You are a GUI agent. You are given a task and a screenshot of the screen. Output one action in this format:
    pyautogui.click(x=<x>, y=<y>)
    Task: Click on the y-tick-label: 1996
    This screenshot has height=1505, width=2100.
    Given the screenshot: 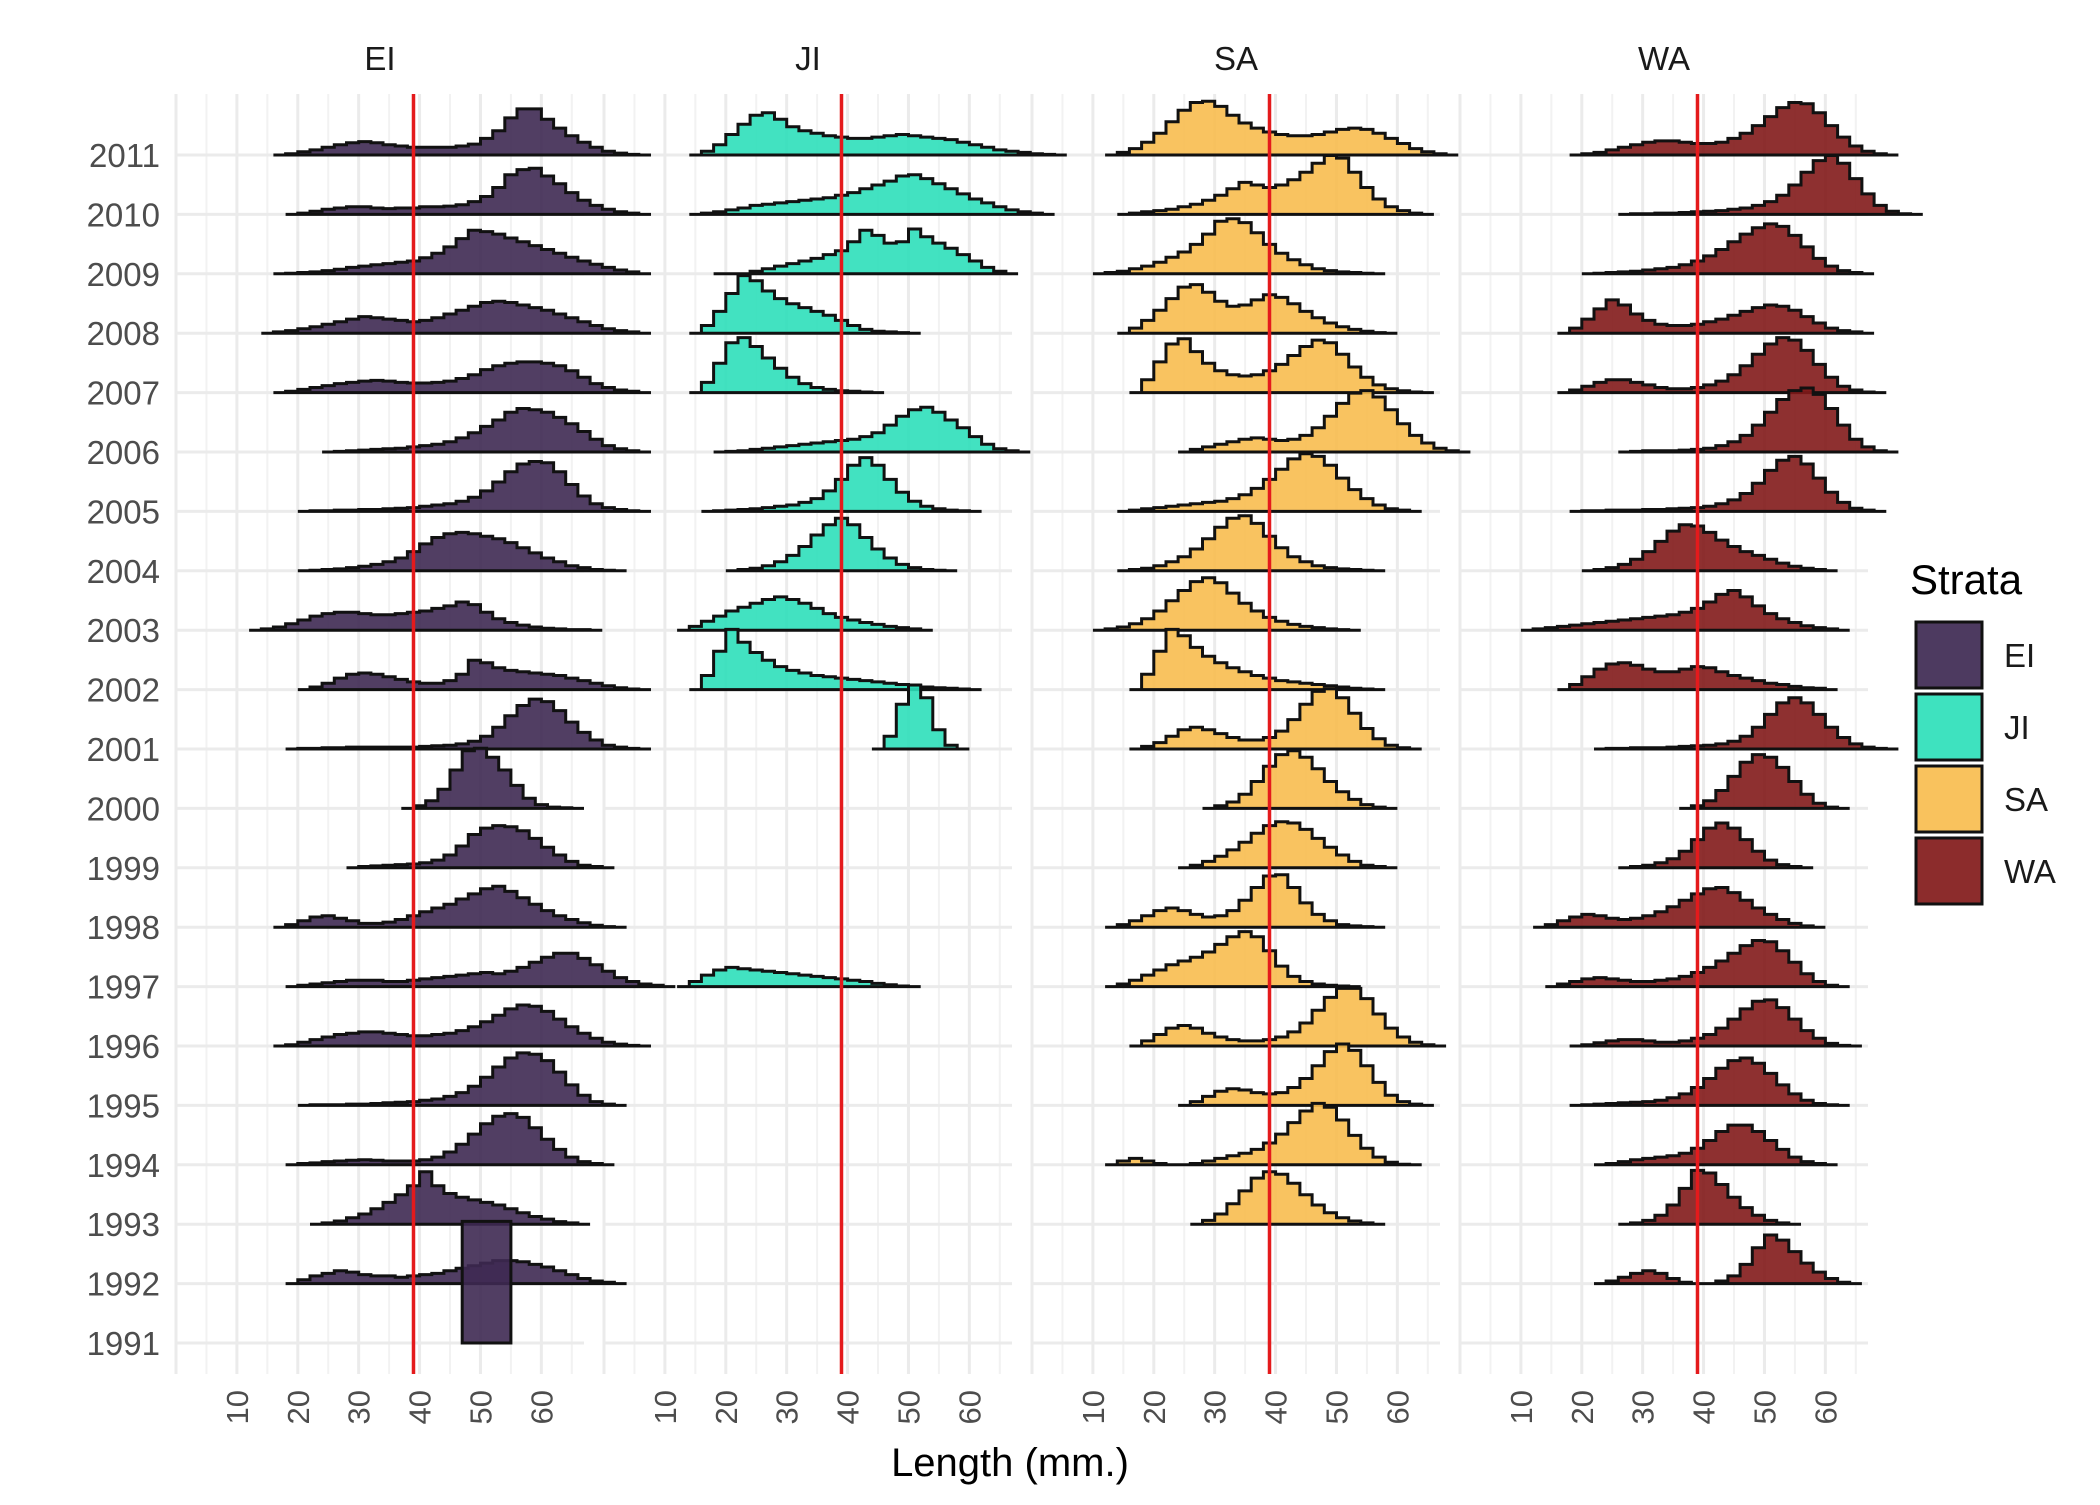 What is the action you would take?
    pyautogui.click(x=123, y=1046)
    